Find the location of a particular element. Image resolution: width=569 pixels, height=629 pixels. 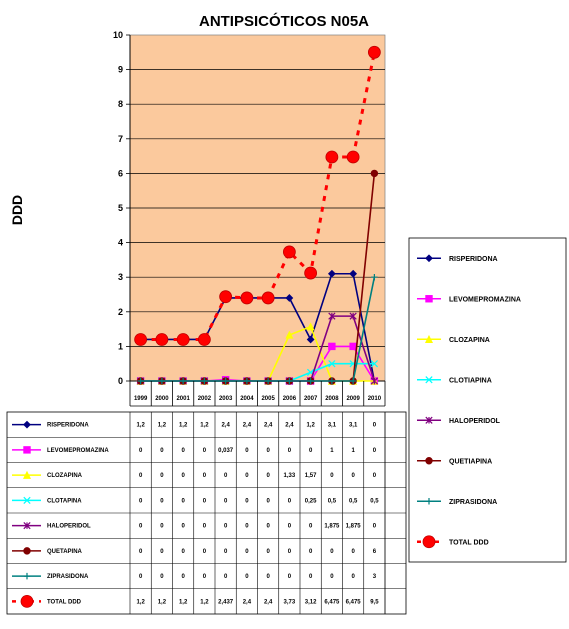

legend-label: RISPERIDONA is located at coordinates (473, 259).